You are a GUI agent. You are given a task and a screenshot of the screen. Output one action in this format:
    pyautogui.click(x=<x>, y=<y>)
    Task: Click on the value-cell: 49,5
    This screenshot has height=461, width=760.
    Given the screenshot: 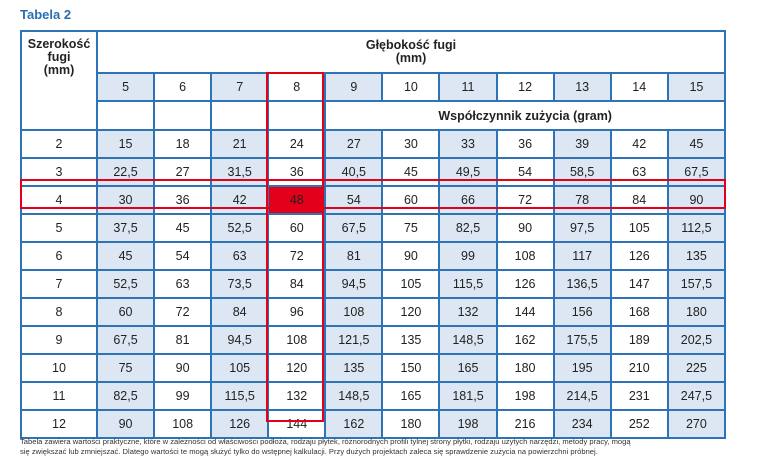 What is the action you would take?
    pyautogui.click(x=468, y=172)
    